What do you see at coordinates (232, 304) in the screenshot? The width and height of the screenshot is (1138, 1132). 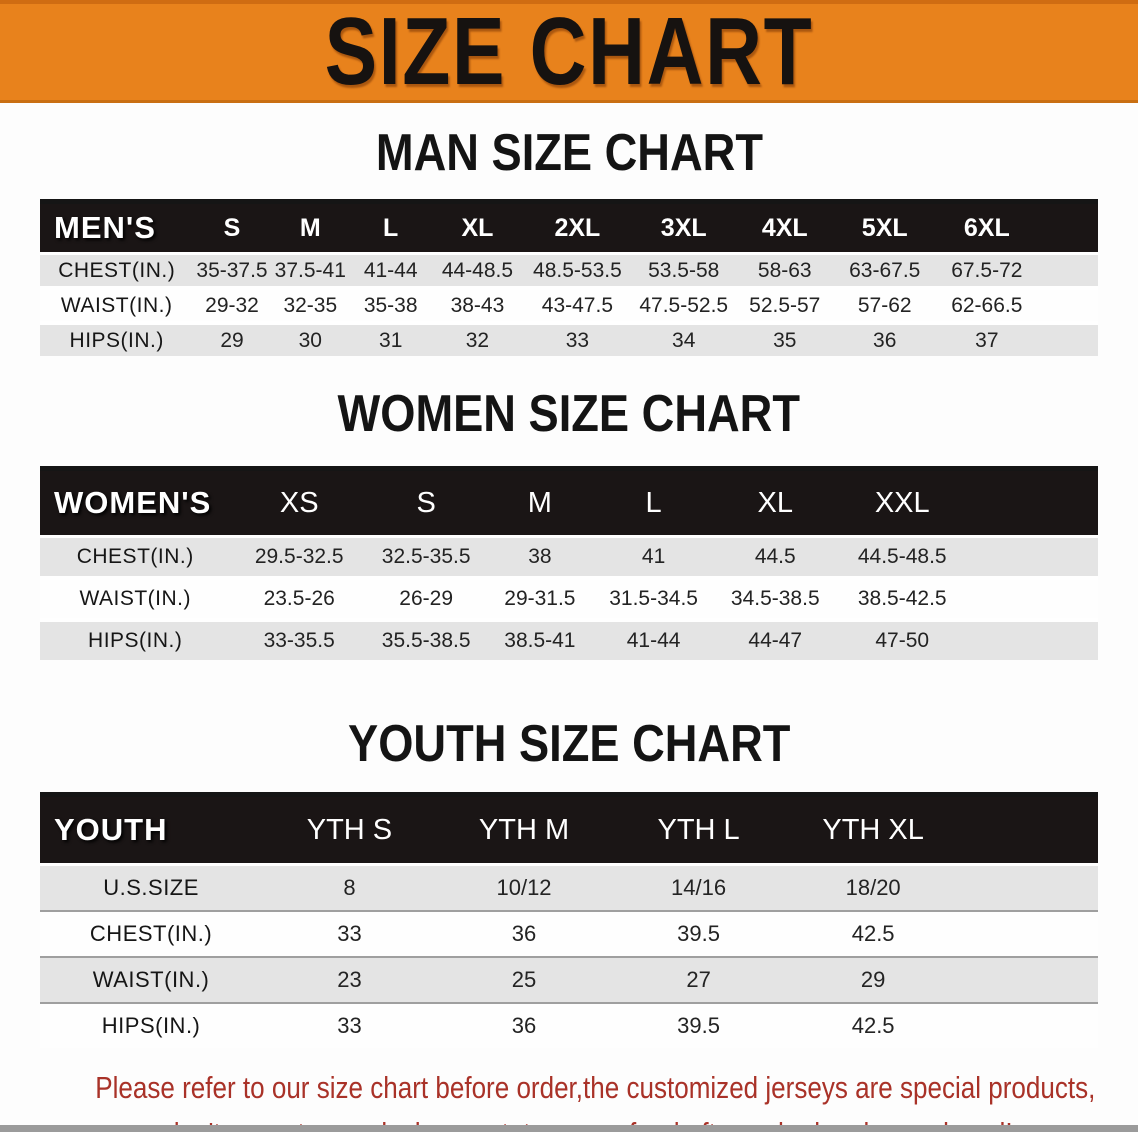 I see `men-waist-in-s: 29-32` at bounding box center [232, 304].